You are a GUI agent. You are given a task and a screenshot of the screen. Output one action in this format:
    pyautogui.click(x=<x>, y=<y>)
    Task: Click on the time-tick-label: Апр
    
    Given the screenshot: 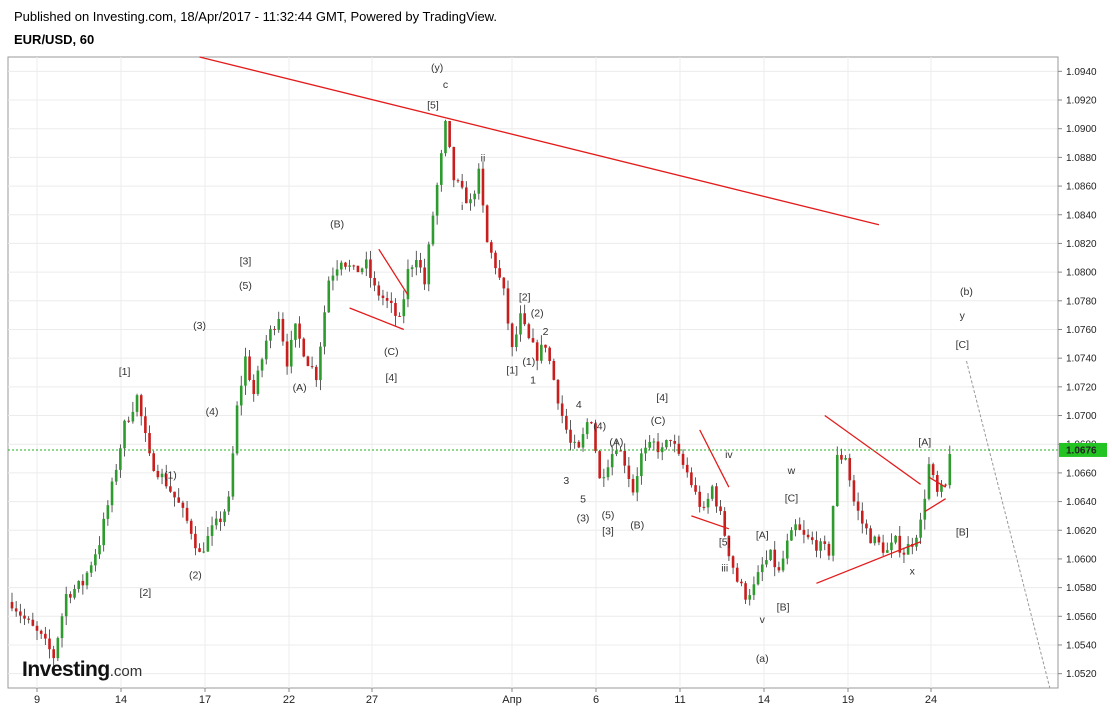 What is the action you would take?
    pyautogui.click(x=511, y=700)
    